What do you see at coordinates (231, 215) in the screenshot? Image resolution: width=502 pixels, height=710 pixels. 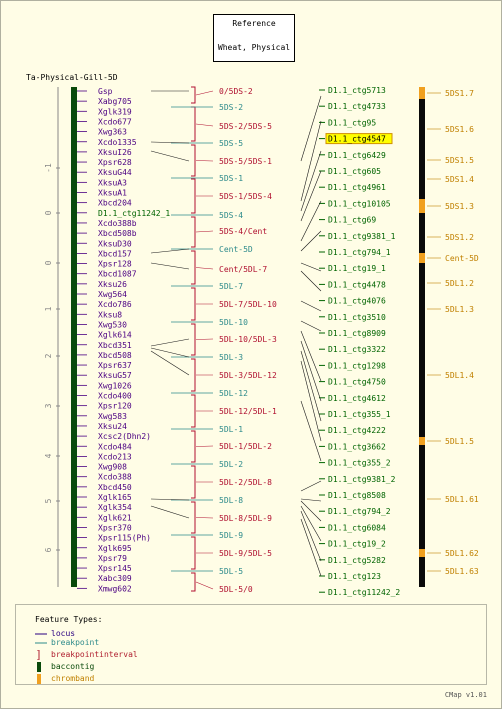 I see `breakpoint-label: 5DS-4` at bounding box center [231, 215].